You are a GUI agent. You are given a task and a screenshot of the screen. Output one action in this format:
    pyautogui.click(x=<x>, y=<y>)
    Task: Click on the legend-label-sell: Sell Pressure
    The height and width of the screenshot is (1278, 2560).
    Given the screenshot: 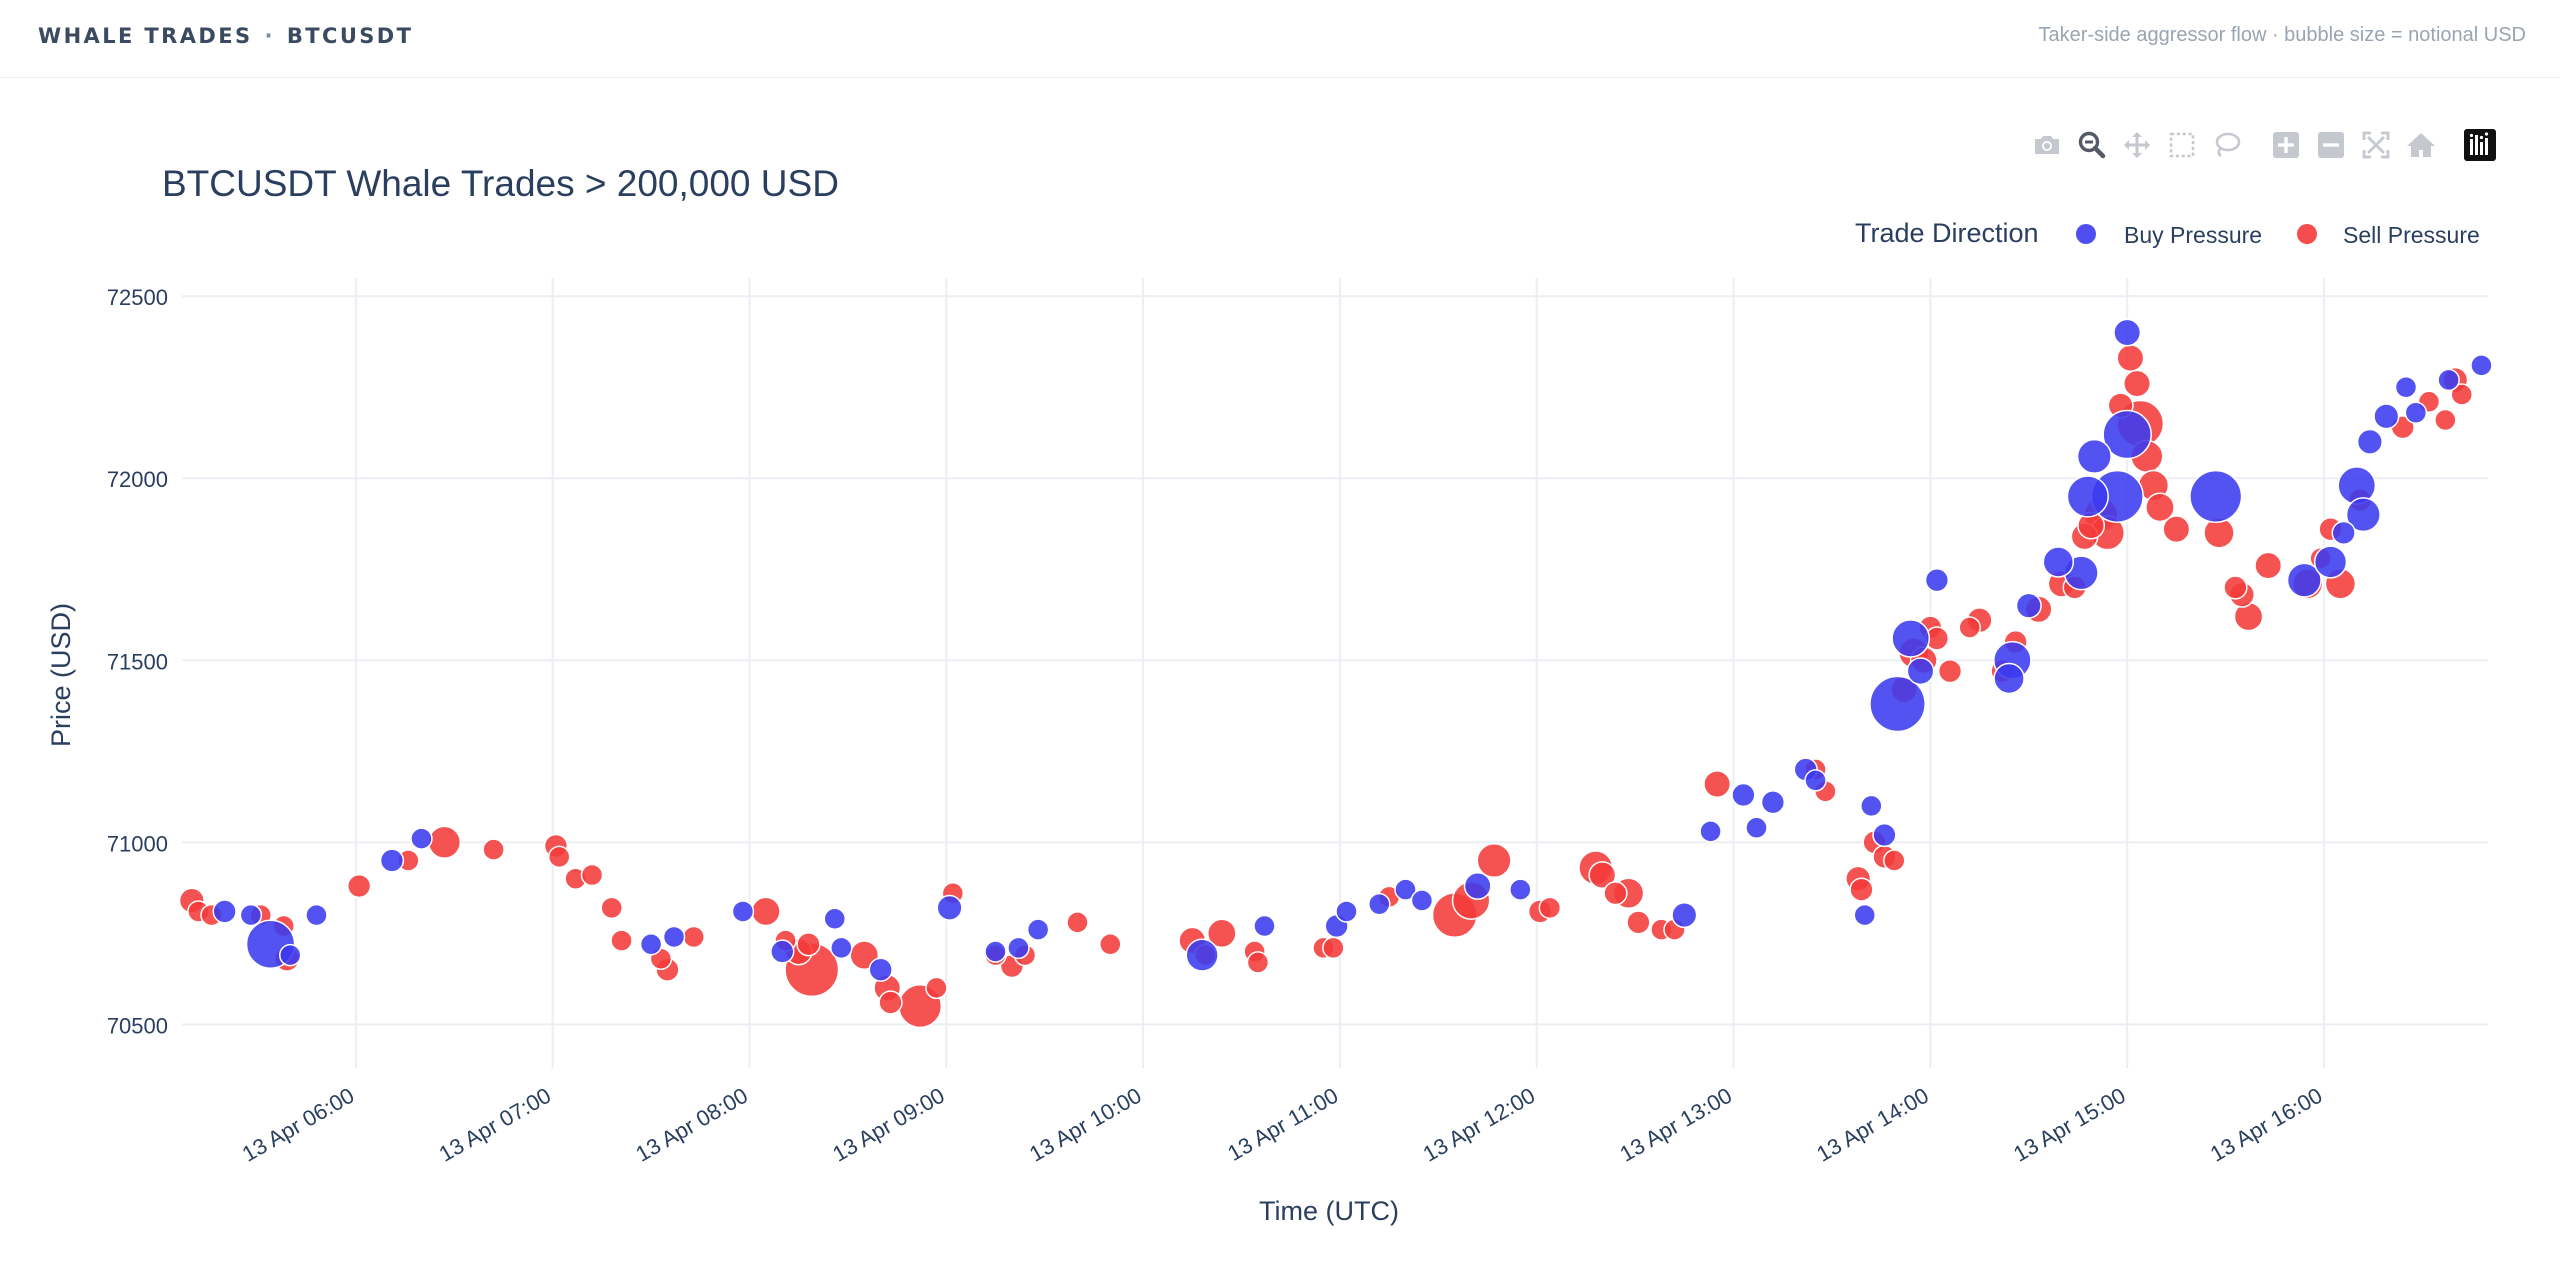 What is the action you would take?
    pyautogui.click(x=2411, y=235)
    